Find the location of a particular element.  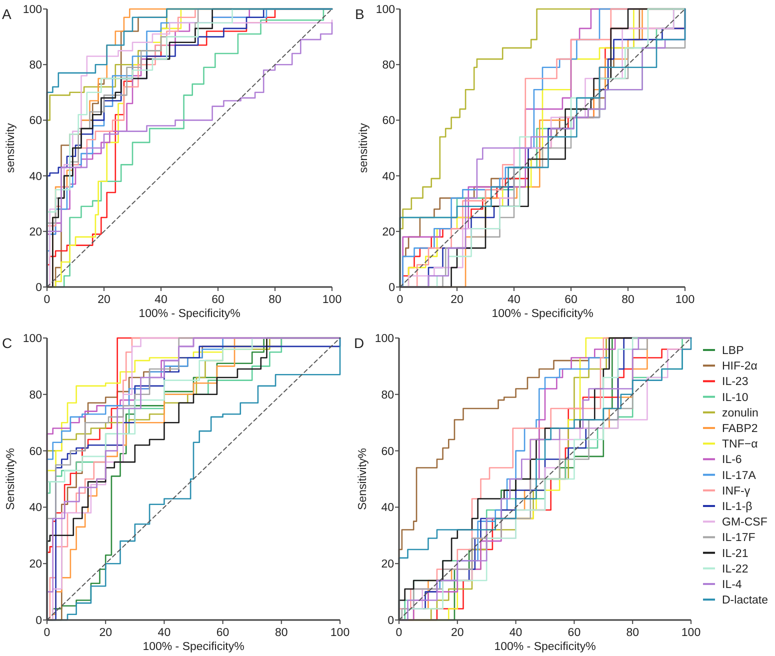

legend-label: IL-23 is located at coordinates (735, 382).